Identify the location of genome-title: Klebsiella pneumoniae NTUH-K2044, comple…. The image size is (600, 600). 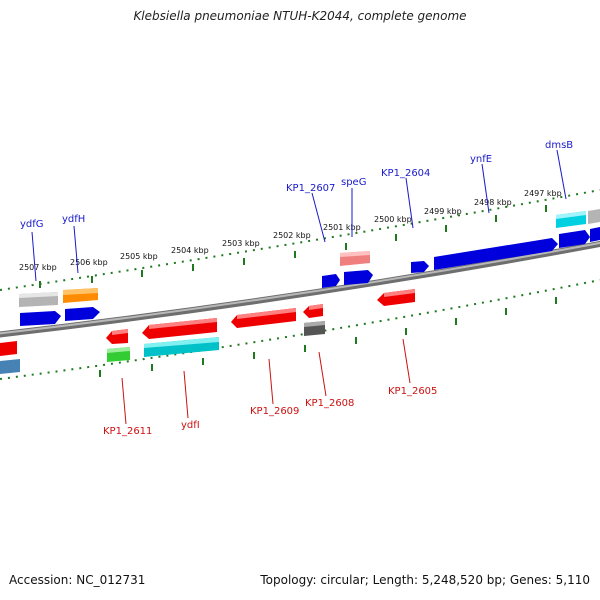
(300, 16).